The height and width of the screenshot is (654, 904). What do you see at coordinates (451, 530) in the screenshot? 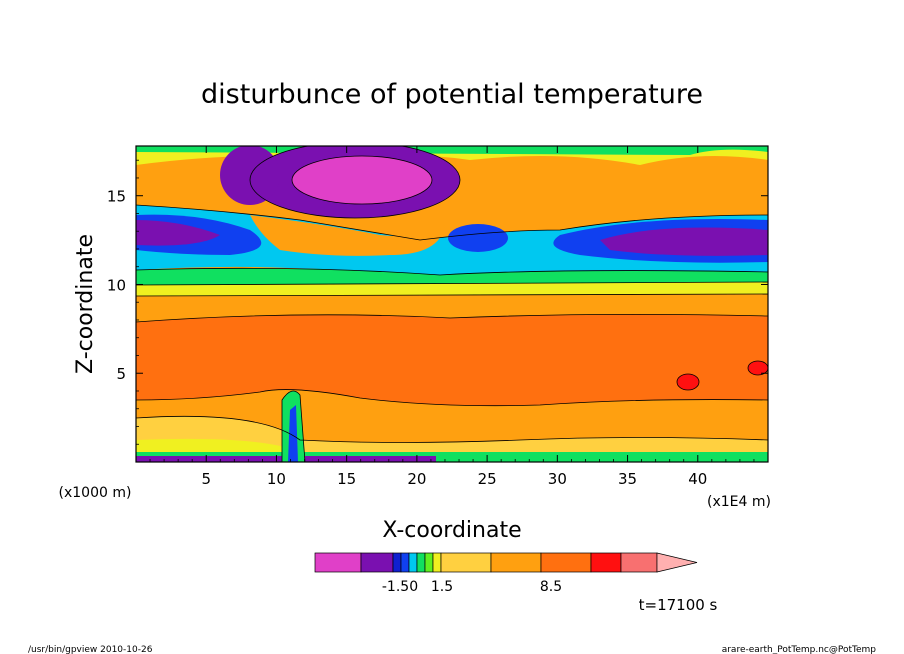
I see `x-axis-label: X-coordinate` at bounding box center [451, 530].